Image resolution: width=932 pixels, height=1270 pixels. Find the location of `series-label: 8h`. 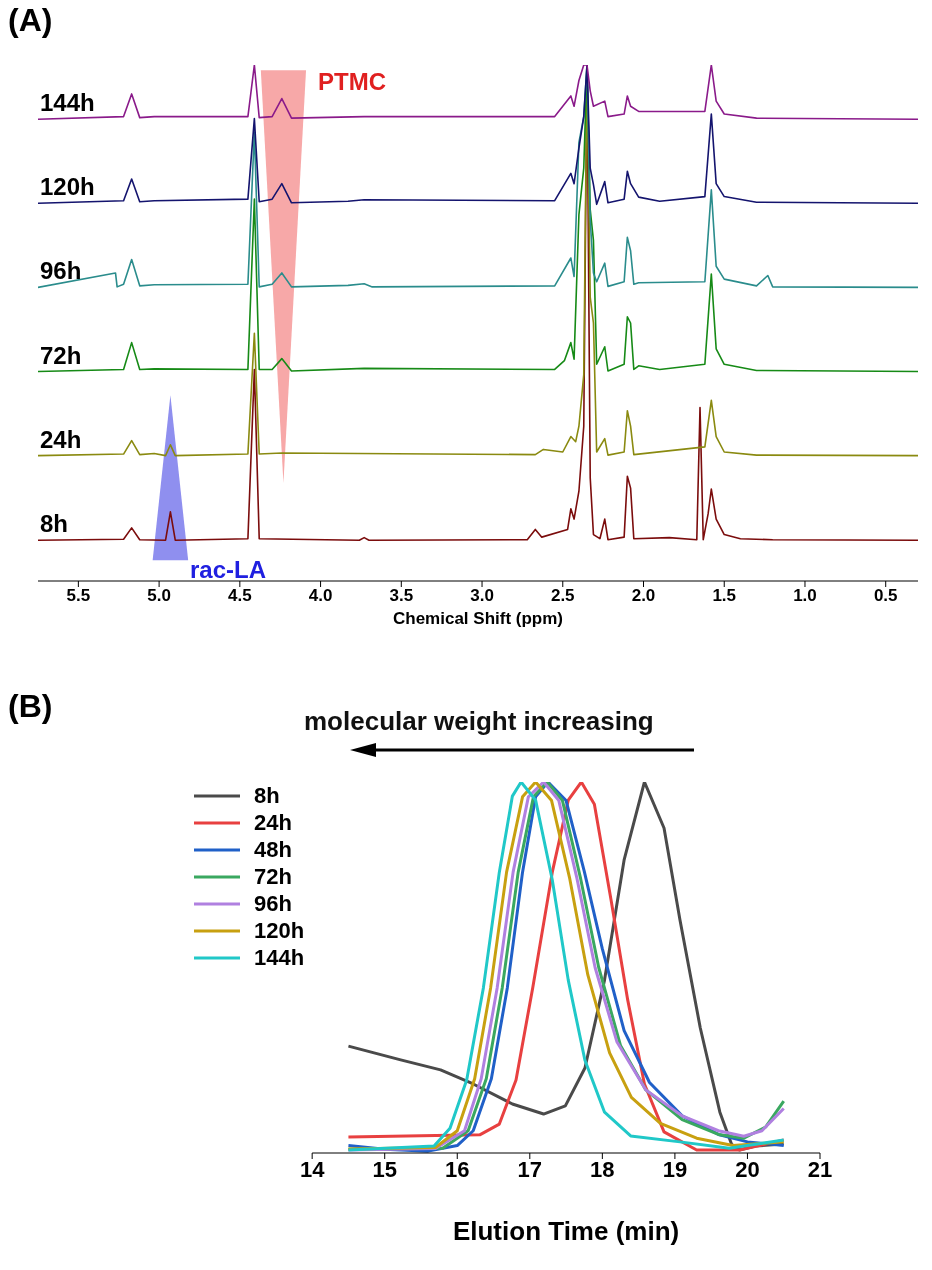

series-label: 8h is located at coordinates (54, 524).